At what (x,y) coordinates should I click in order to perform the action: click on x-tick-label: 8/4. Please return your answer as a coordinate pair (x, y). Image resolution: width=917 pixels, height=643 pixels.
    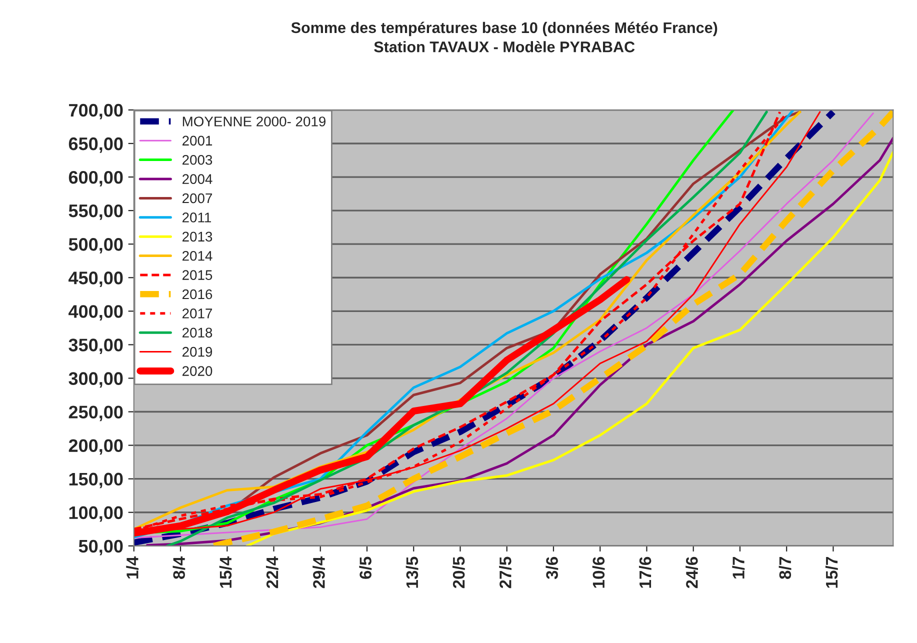
    Looking at the image, I should click on (179, 567).